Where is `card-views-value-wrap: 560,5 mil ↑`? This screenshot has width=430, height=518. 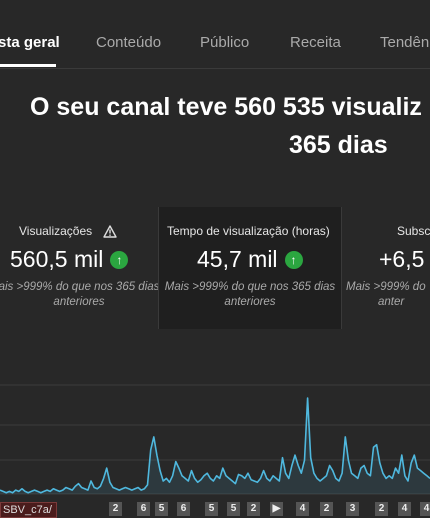
card-views-value-wrap: 560,5 mil ↑ is located at coordinates (69, 259).